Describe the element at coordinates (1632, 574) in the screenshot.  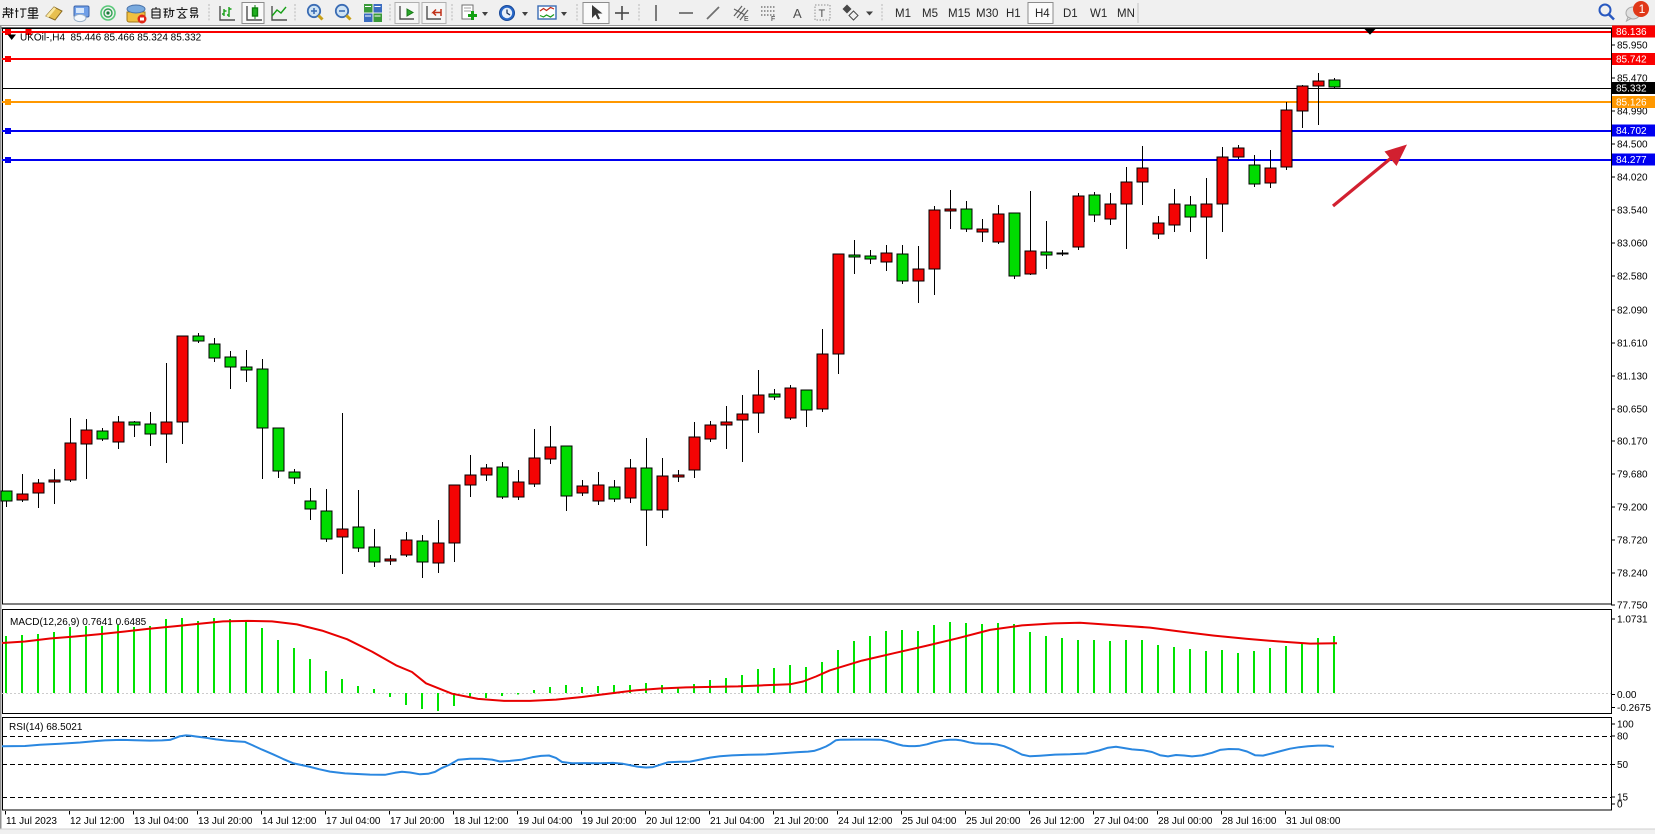
I see `svg-text: 78.240` at that location.